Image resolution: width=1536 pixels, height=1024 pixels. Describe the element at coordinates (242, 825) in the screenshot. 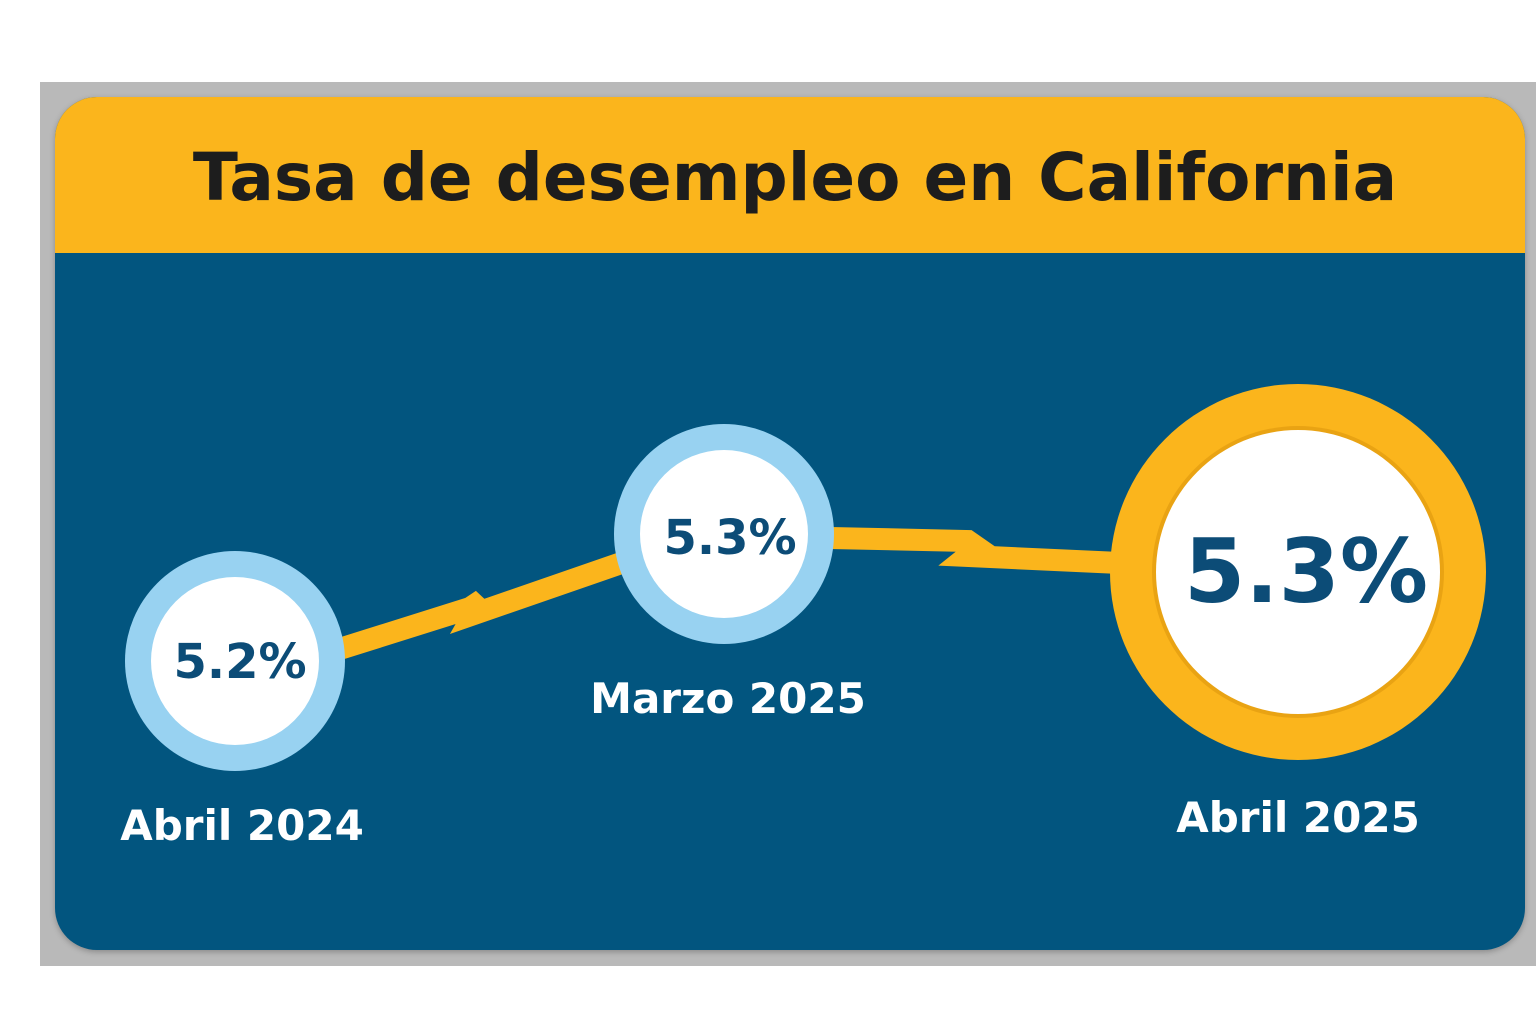

I see `category-label-abril-2024: Abril 2024` at that location.